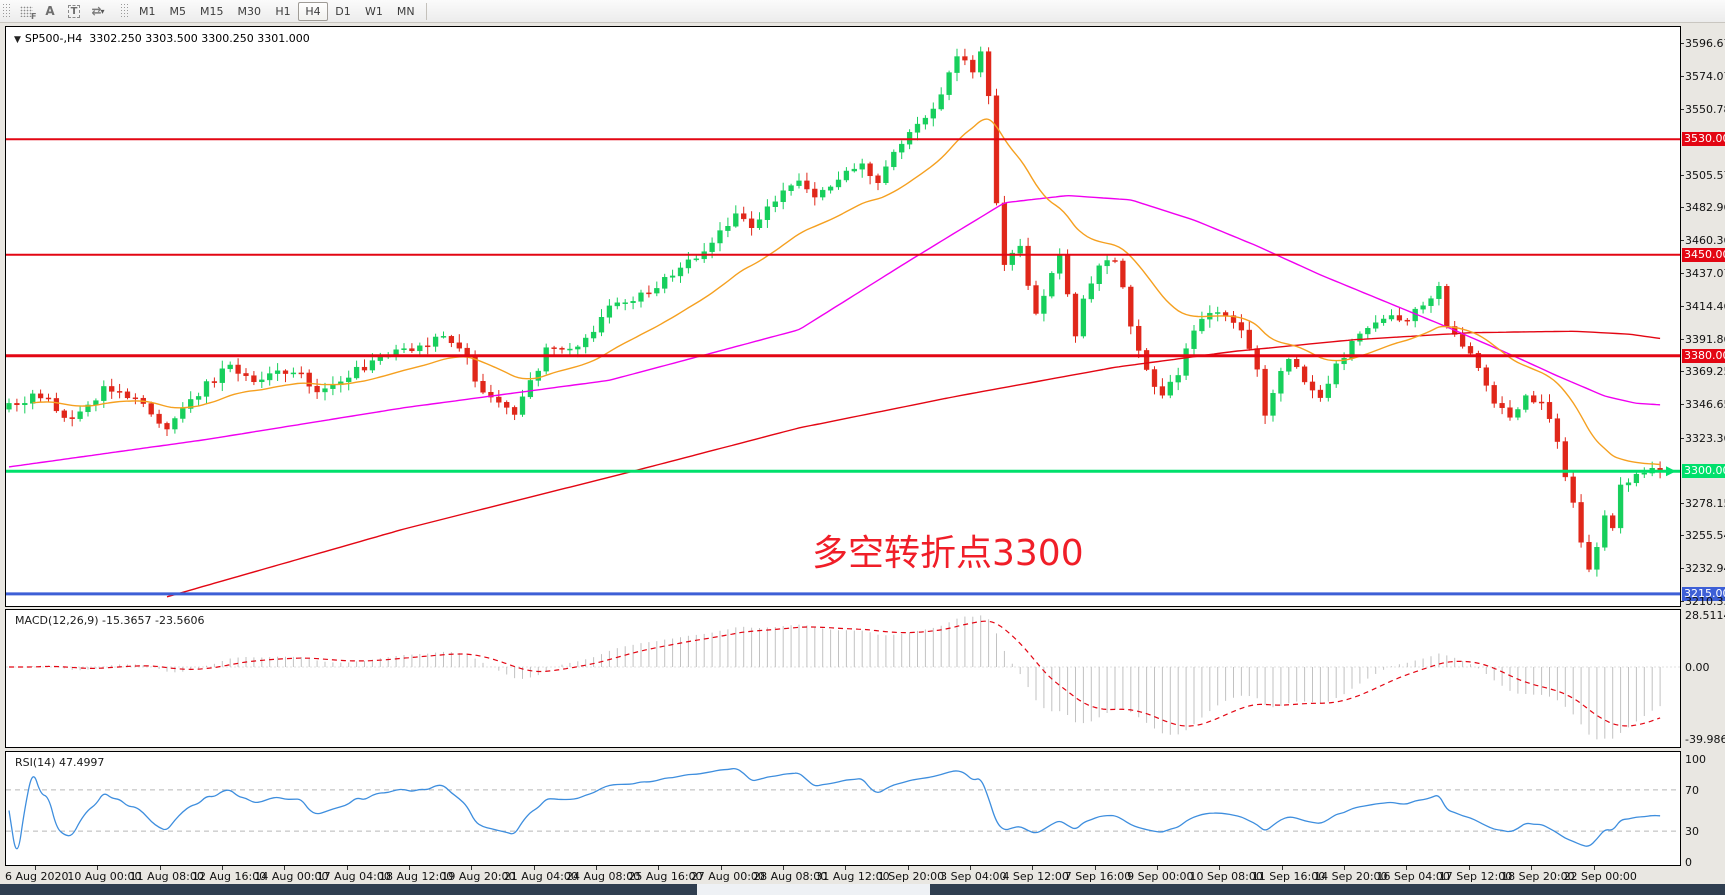 The image size is (1725, 895). Describe the element at coordinates (1705, 438) in the screenshot. I see `price-tick-label: 3323.360` at that location.